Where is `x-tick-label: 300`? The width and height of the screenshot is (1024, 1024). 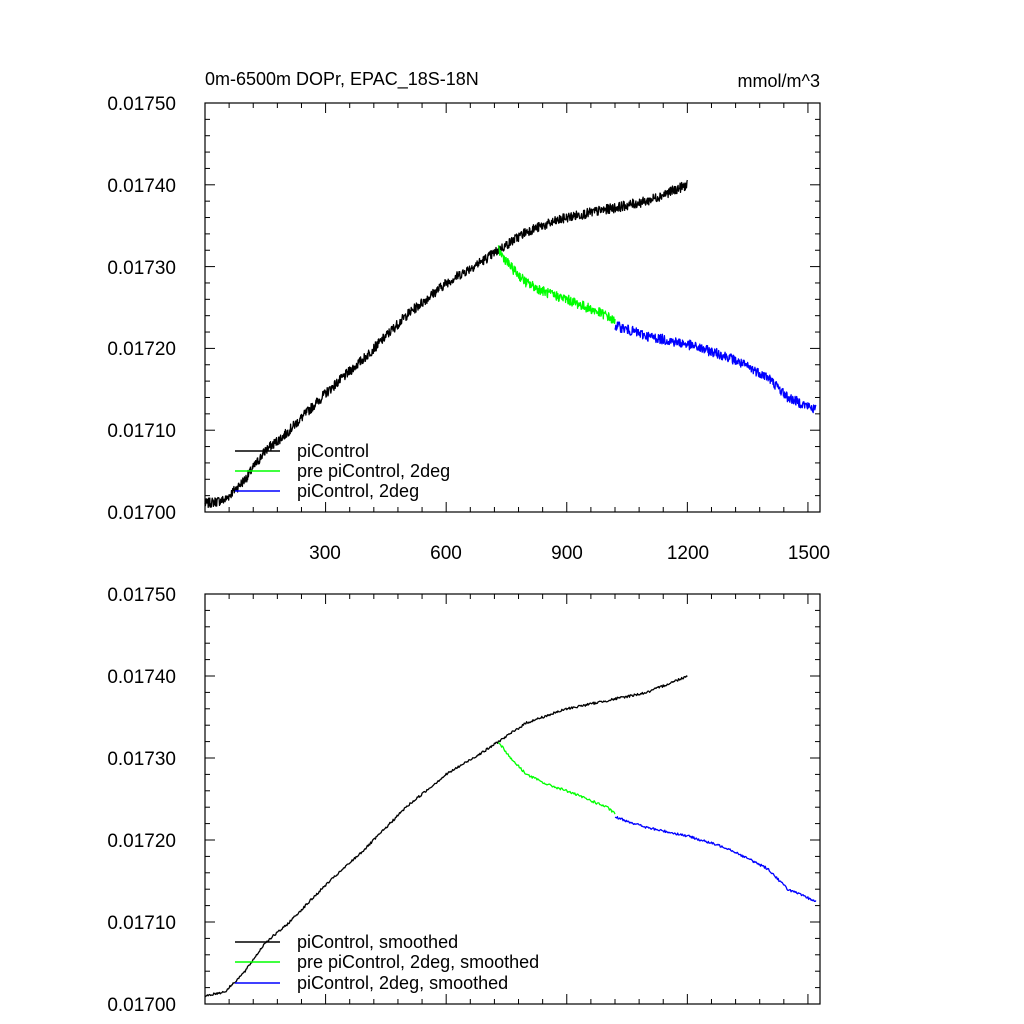 x-tick-label: 300 is located at coordinates (325, 553).